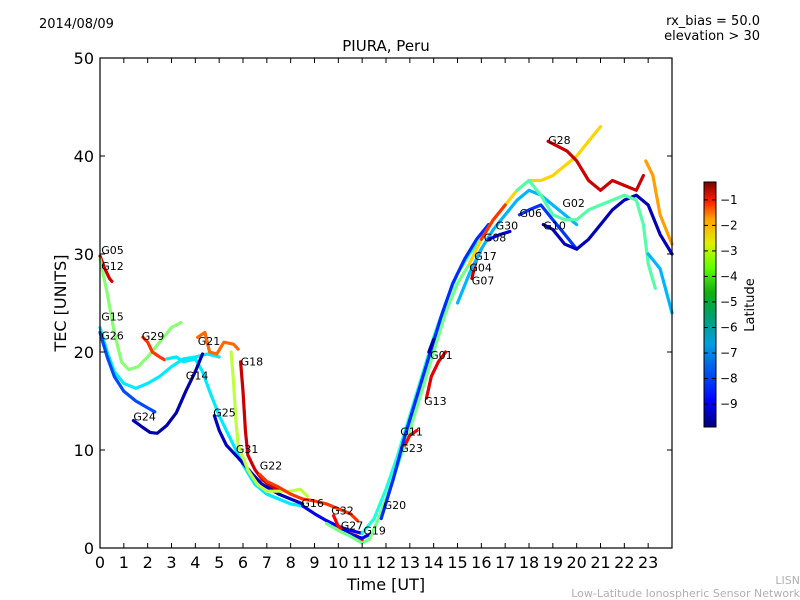 Image resolution: width=800 pixels, height=600 pixels. Describe the element at coordinates (76, 24) in the screenshot. I see `date-label: 2014/08/09` at that location.